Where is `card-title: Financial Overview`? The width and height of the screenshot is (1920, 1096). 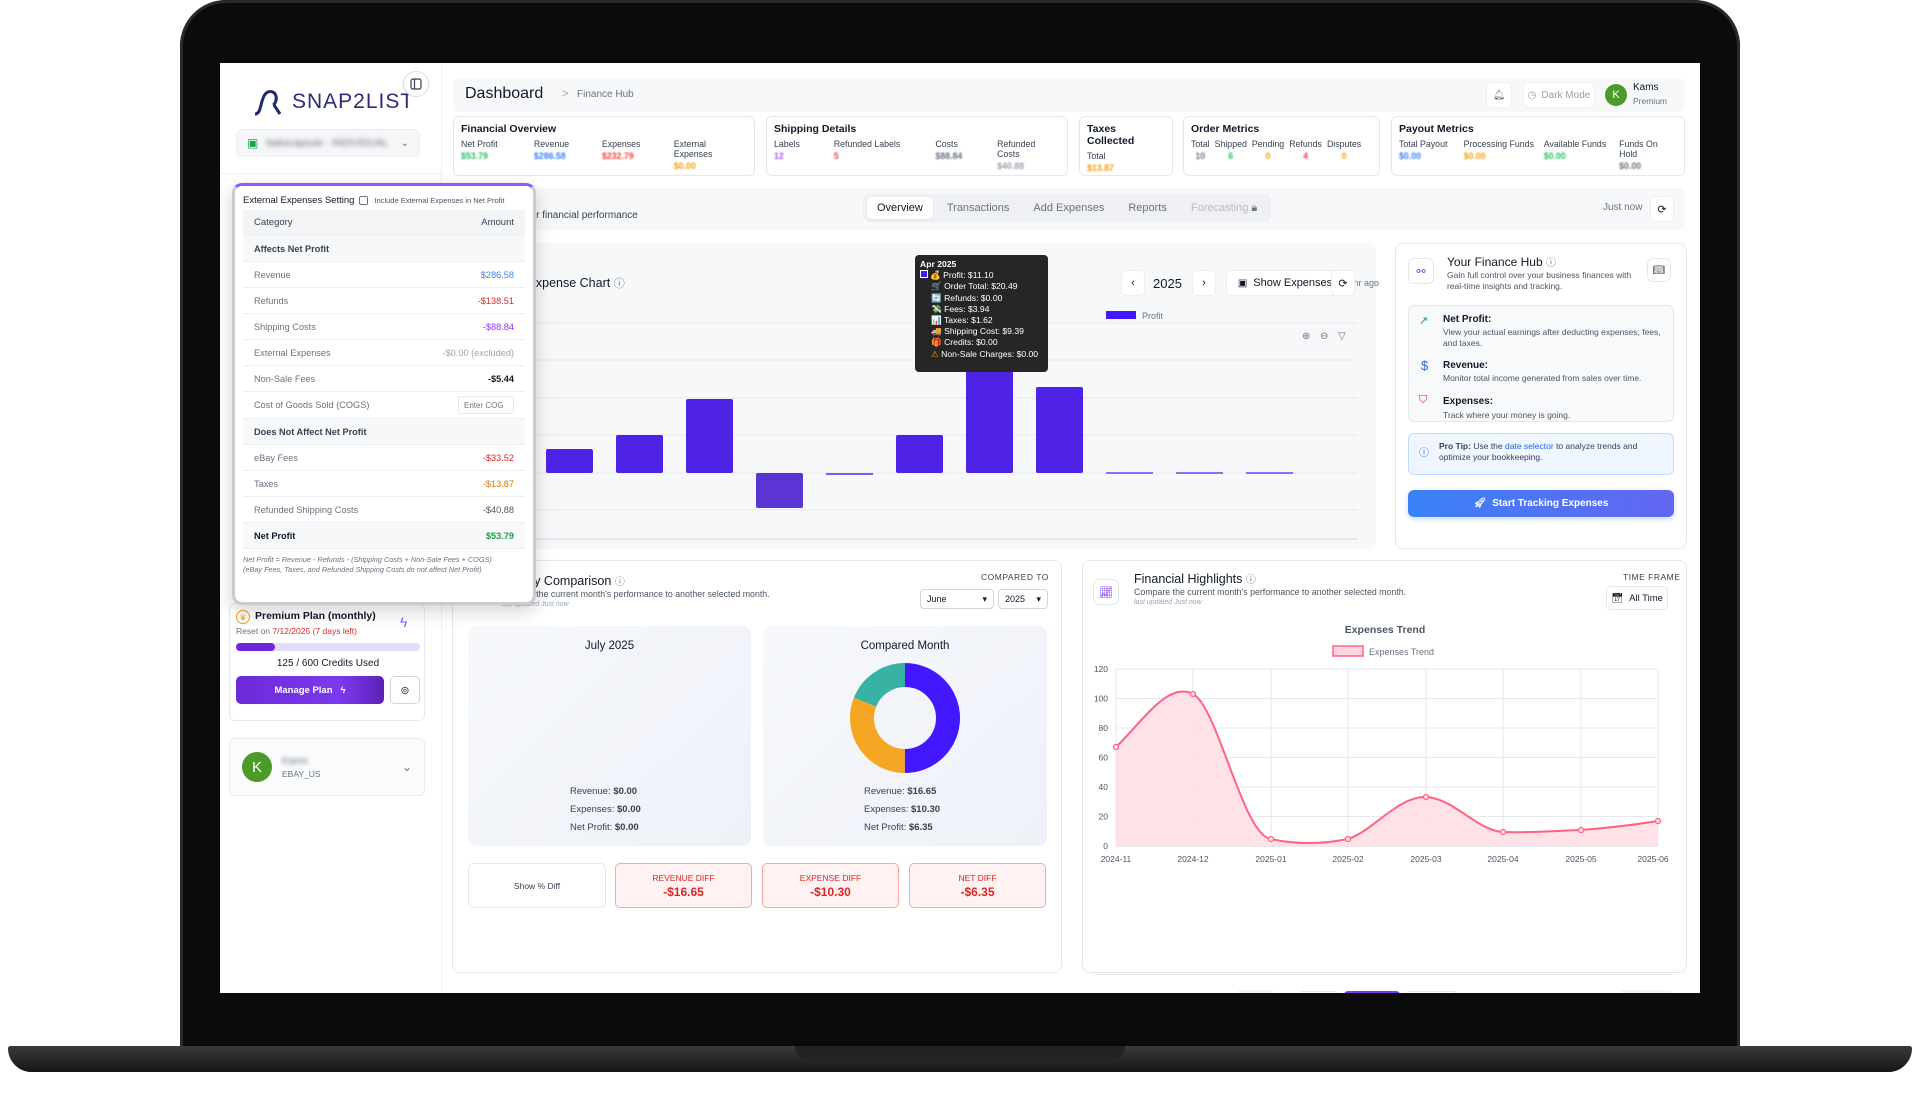
card-title: Financial Overview is located at coordinates (509, 129).